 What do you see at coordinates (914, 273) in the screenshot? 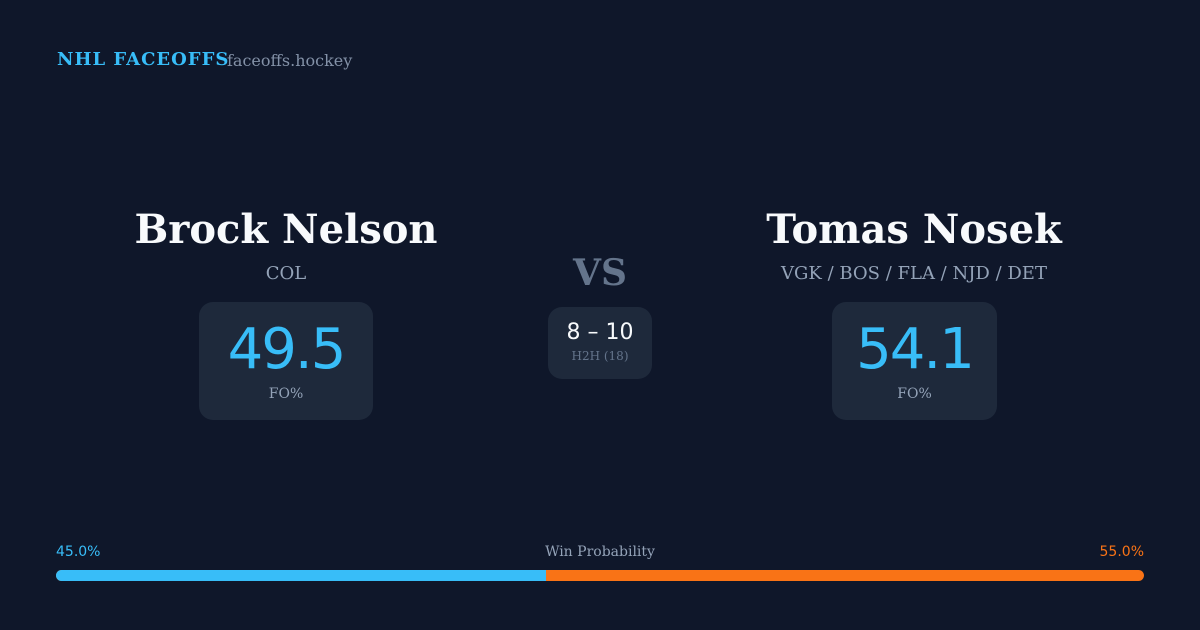
I see `player2-team: VGK / BOS / FLA / NJD / DET` at bounding box center [914, 273].